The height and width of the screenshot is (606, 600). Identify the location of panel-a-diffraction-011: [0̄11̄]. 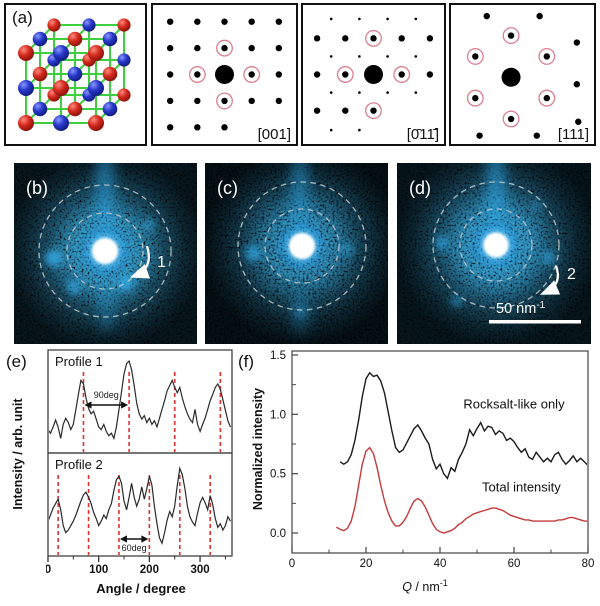
(373, 74).